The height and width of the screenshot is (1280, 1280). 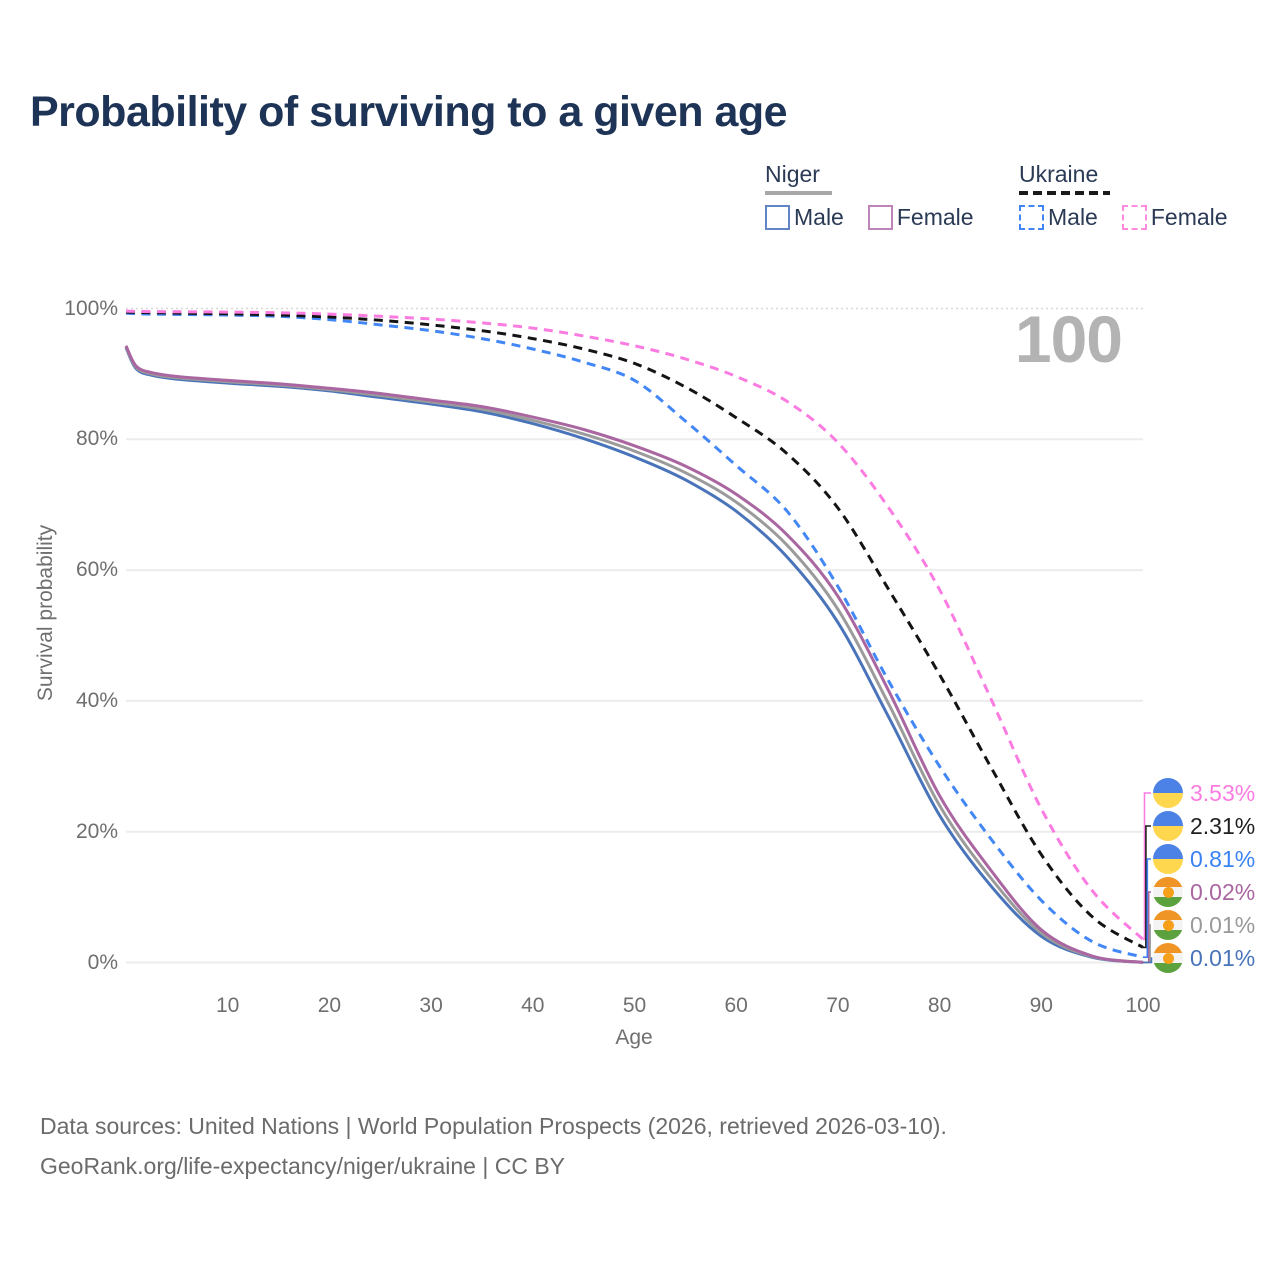 What do you see at coordinates (1189, 217) in the screenshot?
I see `legend-label-ukraine-female: Female` at bounding box center [1189, 217].